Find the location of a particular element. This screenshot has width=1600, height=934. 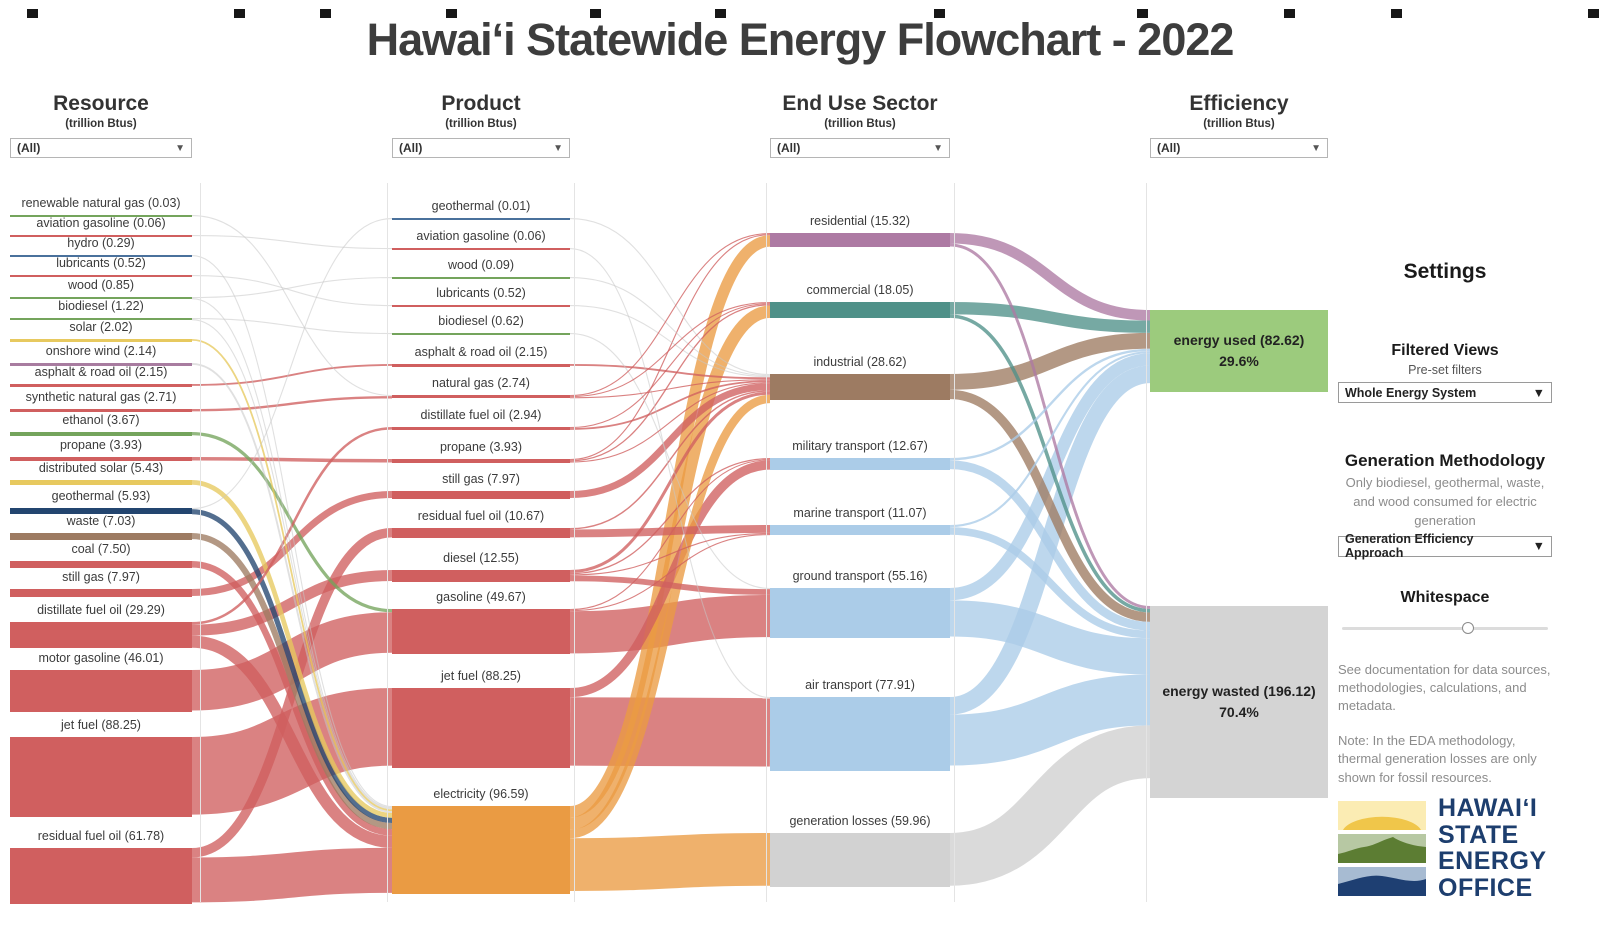

resource-filter-dropdown: (All) ▼ is located at coordinates (101, 148).